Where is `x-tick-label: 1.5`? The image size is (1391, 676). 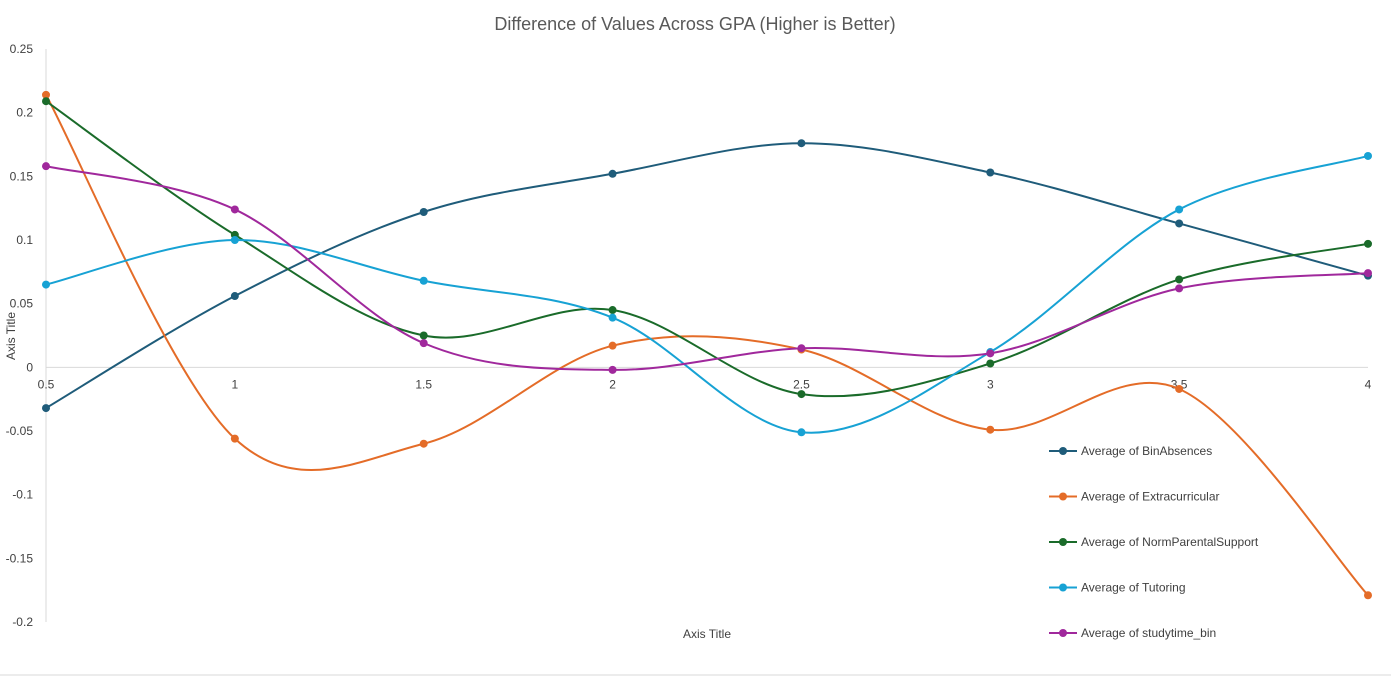 x-tick-label: 1.5 is located at coordinates (423, 384).